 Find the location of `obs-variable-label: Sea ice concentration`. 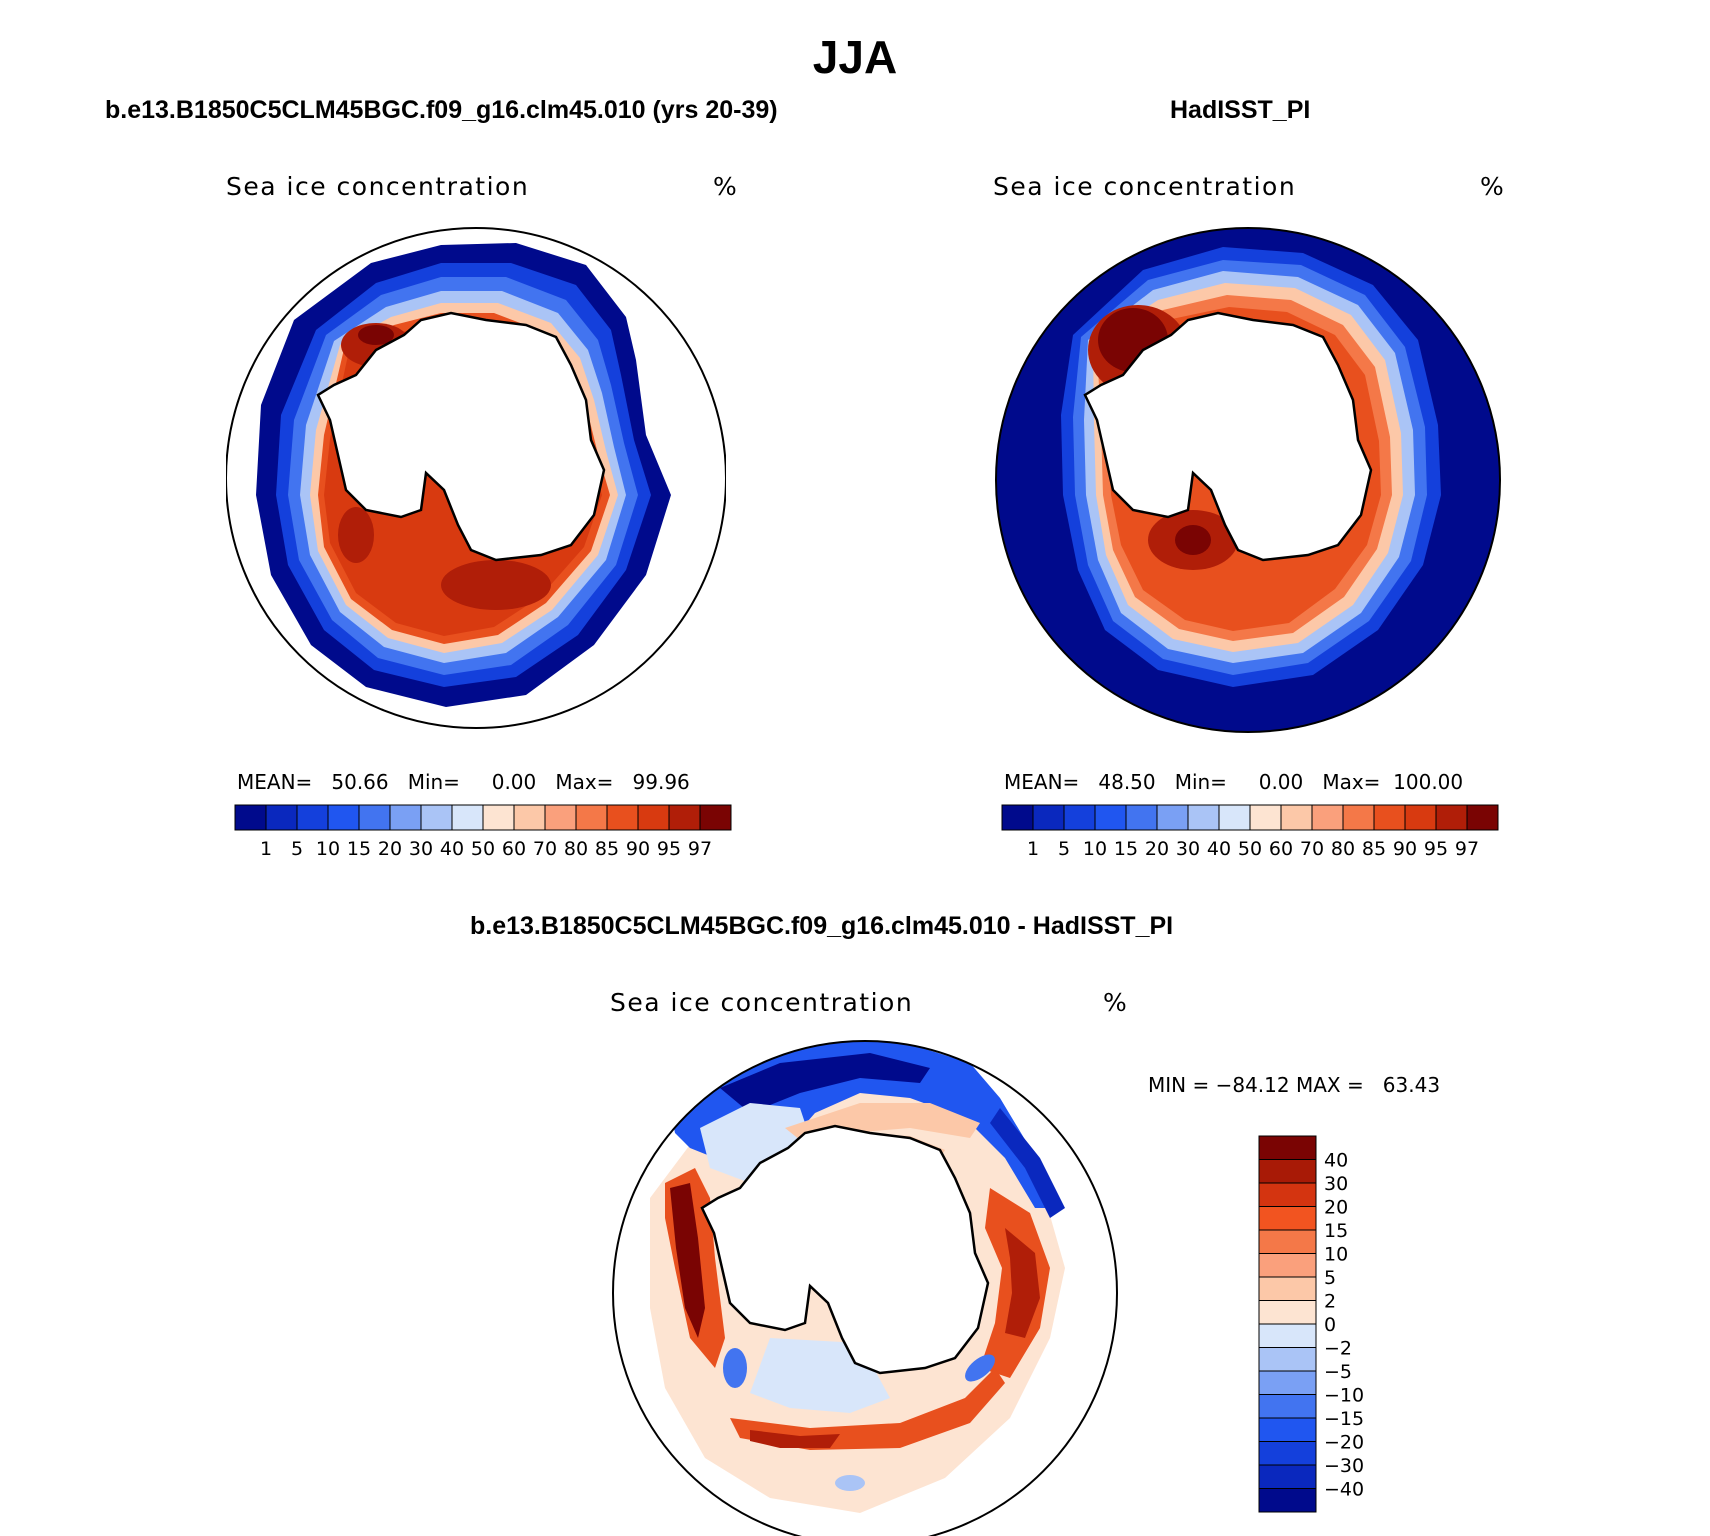

obs-variable-label: Sea ice concentration is located at coordinates (1145, 186).